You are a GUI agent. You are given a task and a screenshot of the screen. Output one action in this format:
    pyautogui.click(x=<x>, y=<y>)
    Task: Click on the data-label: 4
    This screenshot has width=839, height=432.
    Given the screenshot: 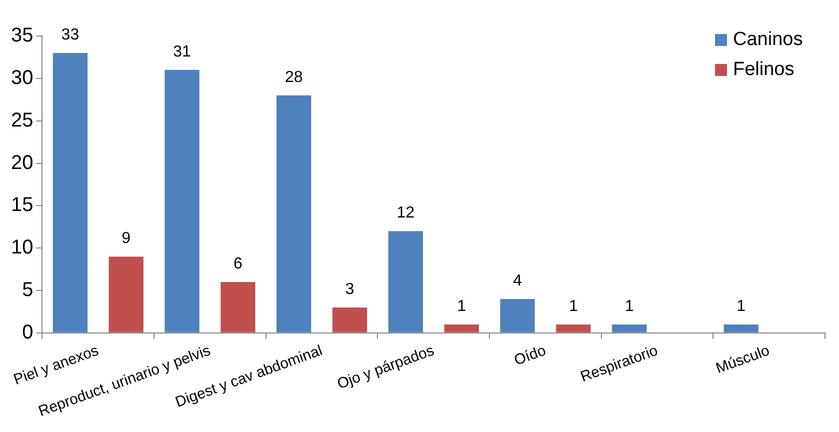 What is the action you would take?
    pyautogui.click(x=517, y=281)
    